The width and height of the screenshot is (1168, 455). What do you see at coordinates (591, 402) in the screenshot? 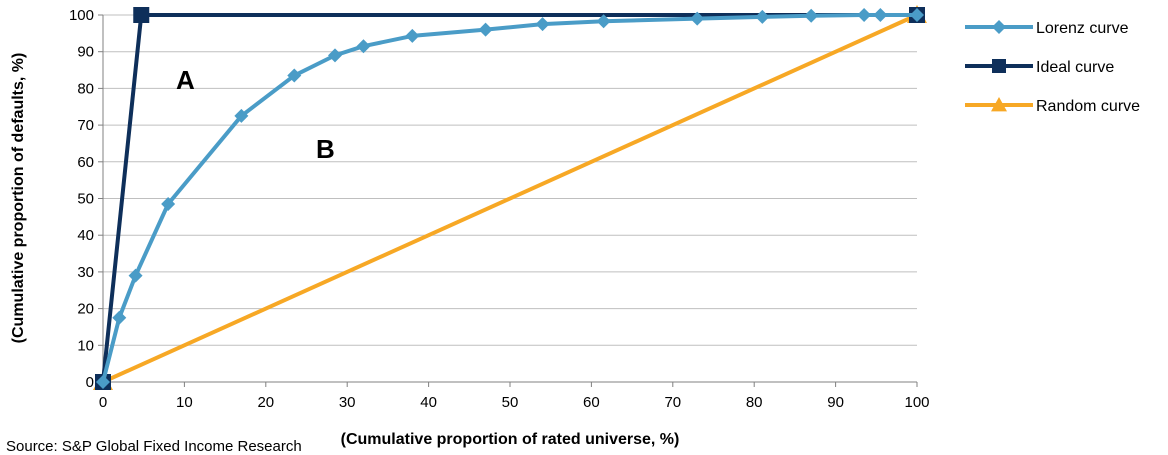
I see `x-tick-label: 60` at bounding box center [591, 402].